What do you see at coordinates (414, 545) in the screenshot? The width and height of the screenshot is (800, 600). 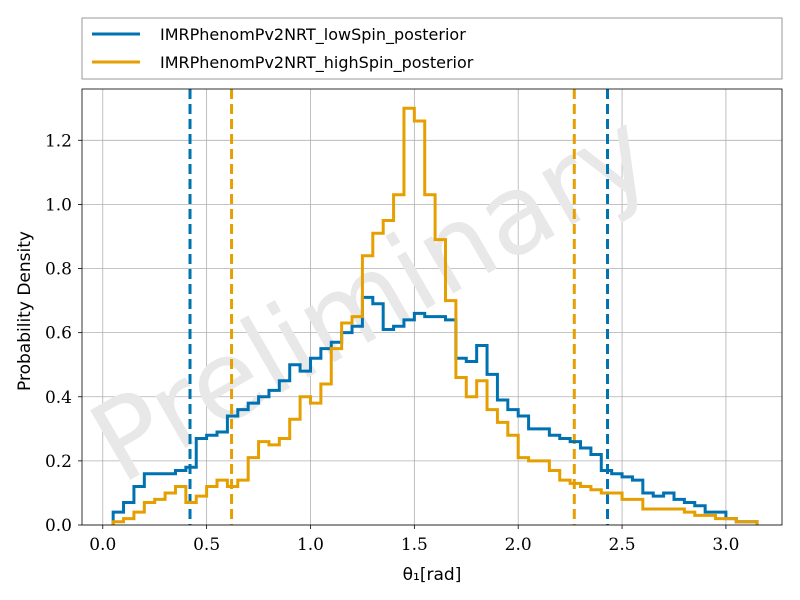 I see `x-tick-label: 1.5` at bounding box center [414, 545].